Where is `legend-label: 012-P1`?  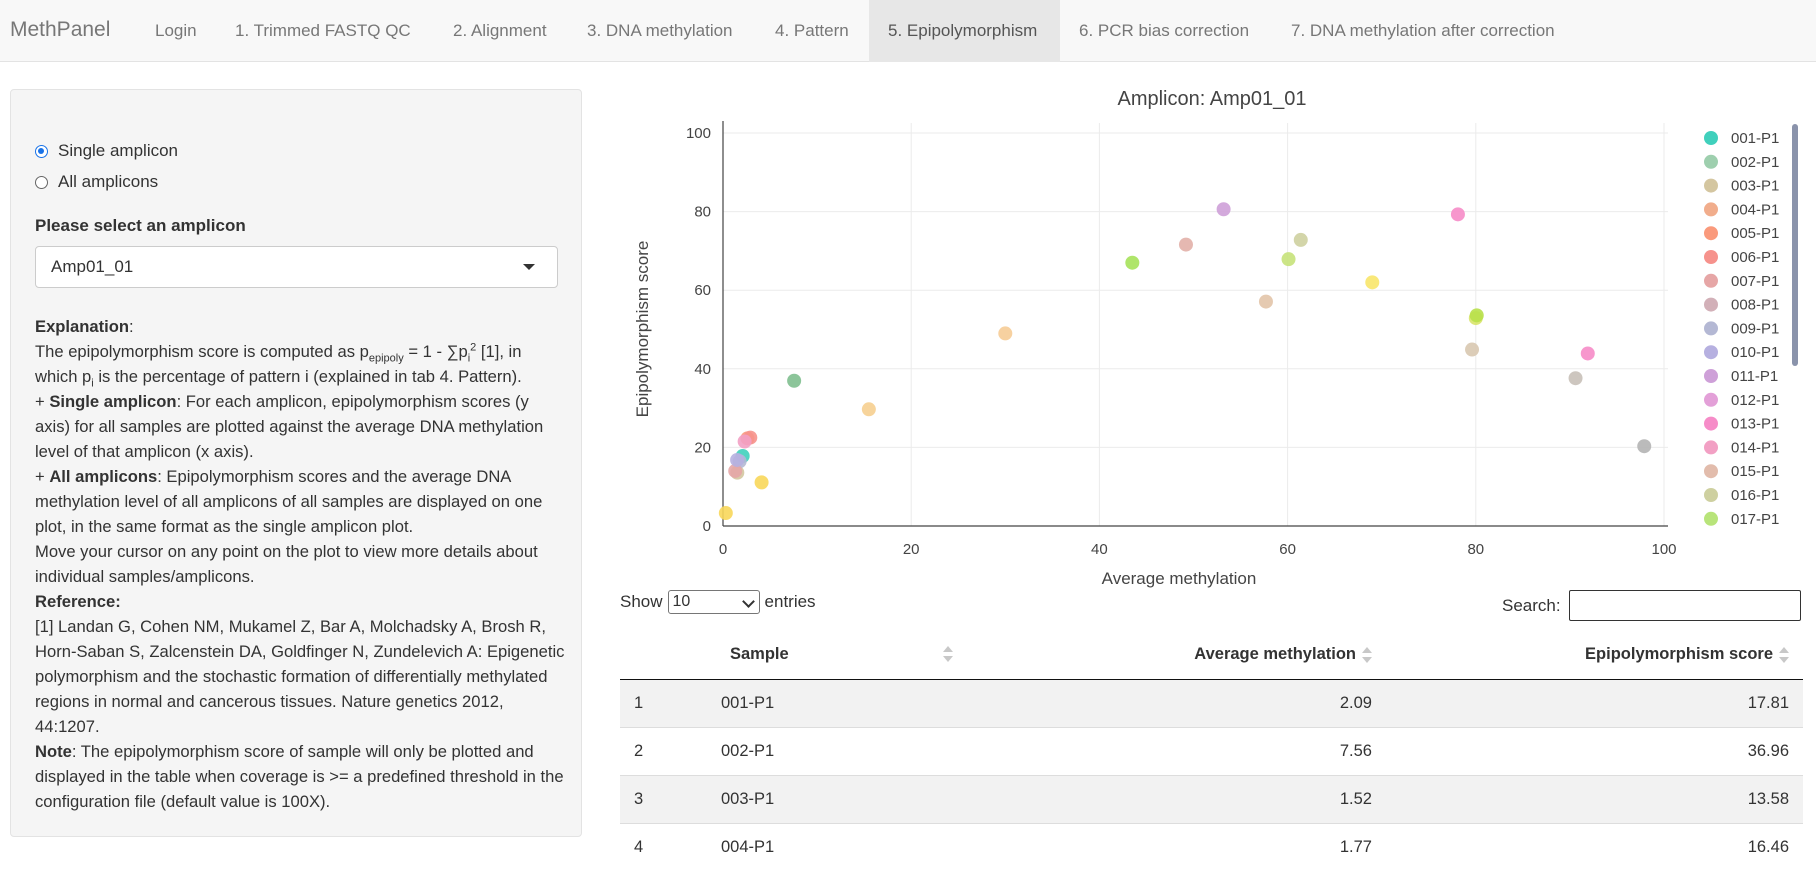
legend-label: 012-P1 is located at coordinates (1755, 400).